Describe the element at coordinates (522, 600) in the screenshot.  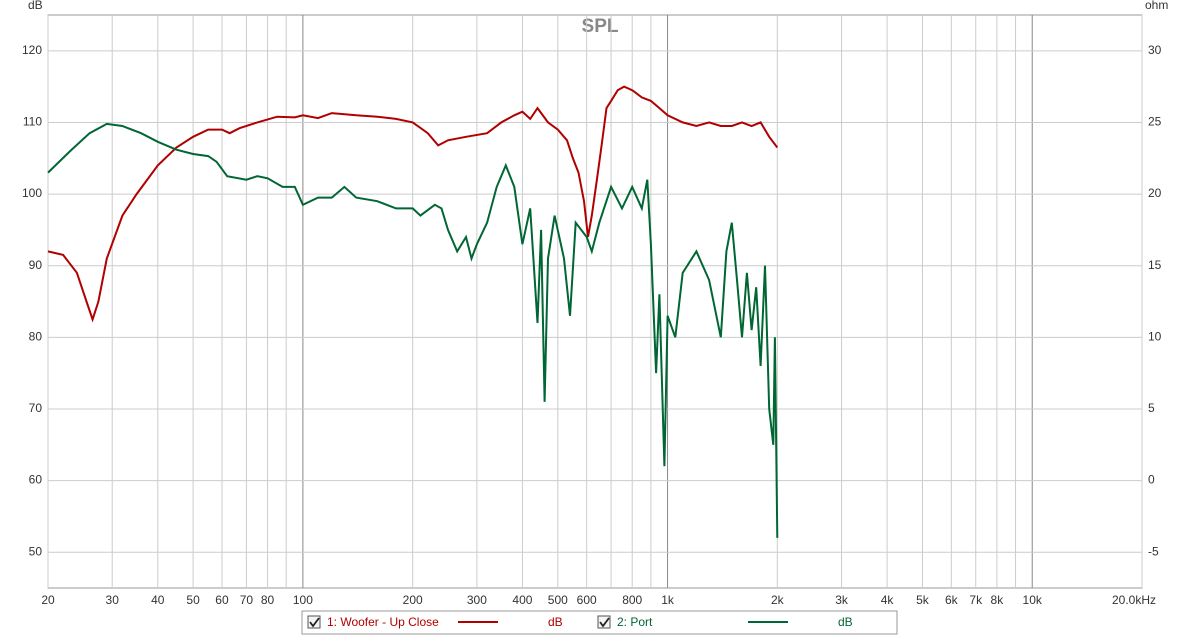
I see `x-tick-label: 400` at that location.